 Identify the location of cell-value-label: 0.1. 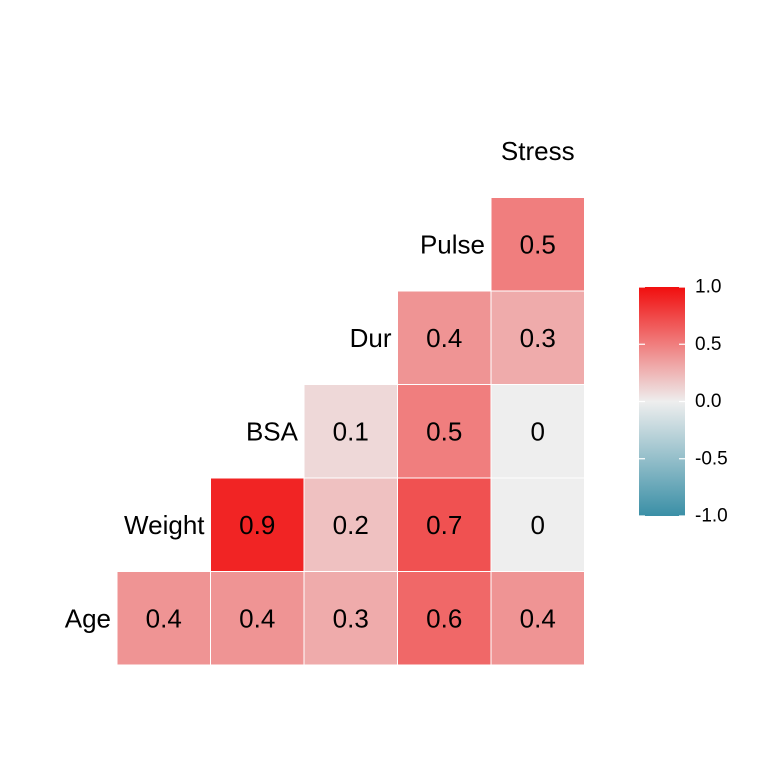
(351, 431).